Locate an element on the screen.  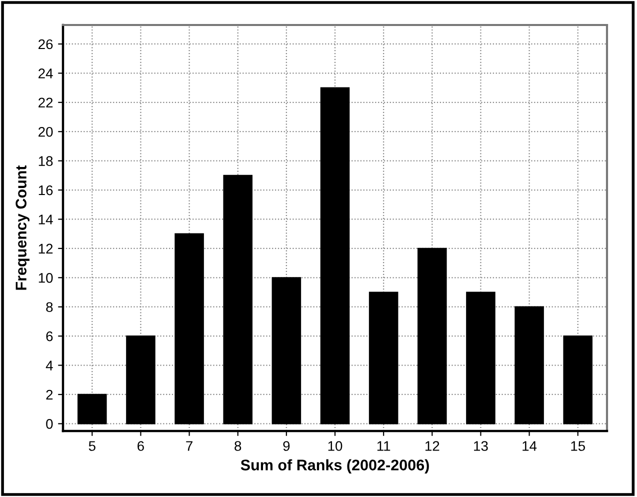
y-tick-label: 2 is located at coordinates (49, 395).